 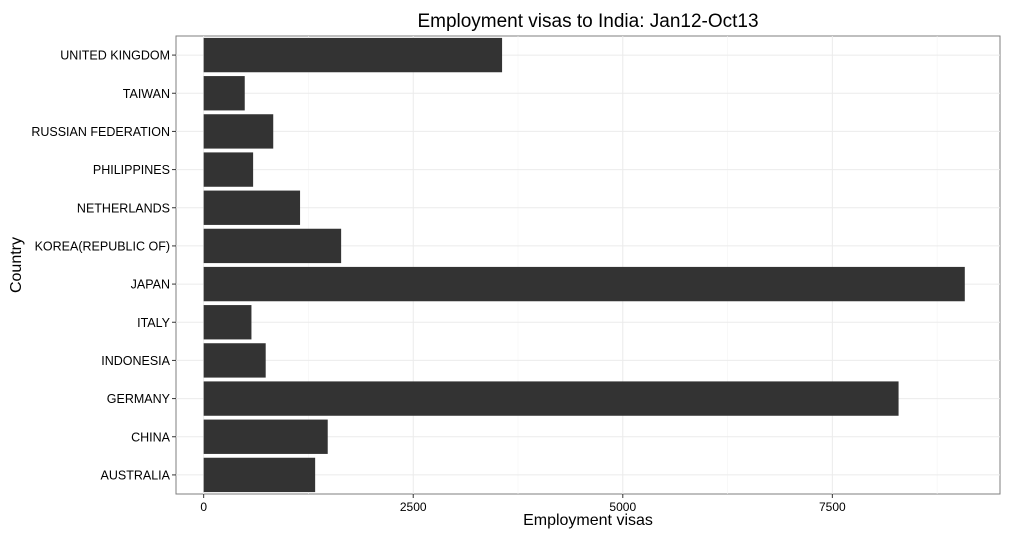 I want to click on y-tick-label: ITALY, so click(x=154, y=323).